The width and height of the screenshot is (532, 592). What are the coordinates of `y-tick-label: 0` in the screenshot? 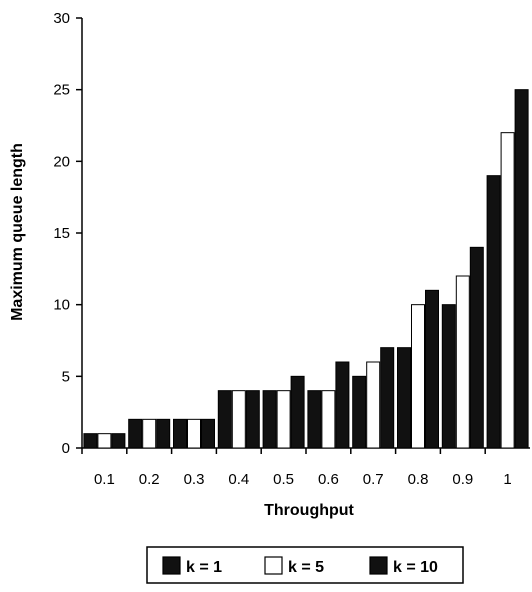 It's located at (66, 448).